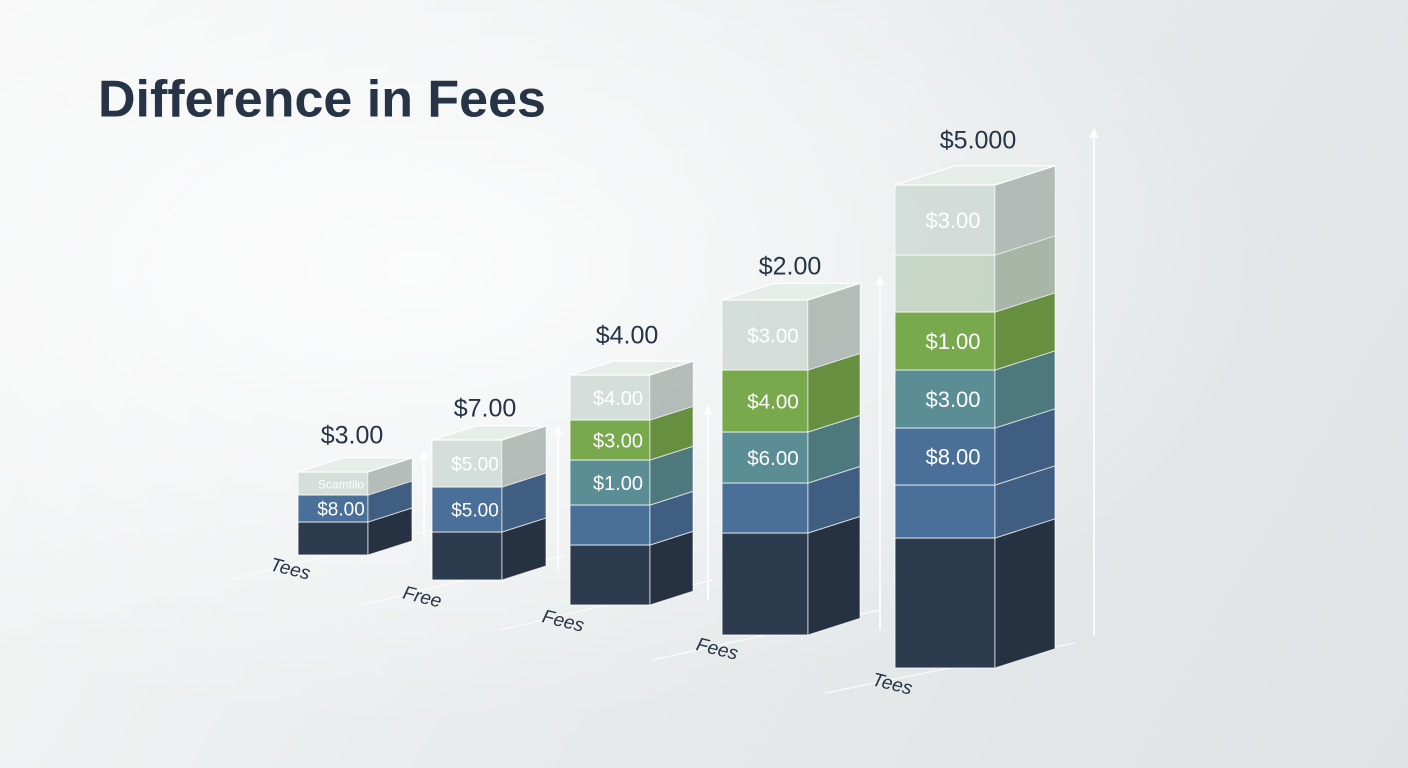 Image resolution: width=1408 pixels, height=768 pixels. I want to click on segment-label: $6.00, so click(773, 458).